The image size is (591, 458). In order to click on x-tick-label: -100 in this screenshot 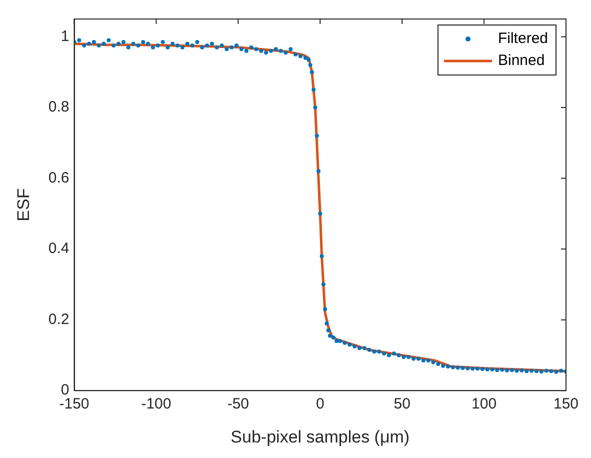, I will do `click(156, 404)`.